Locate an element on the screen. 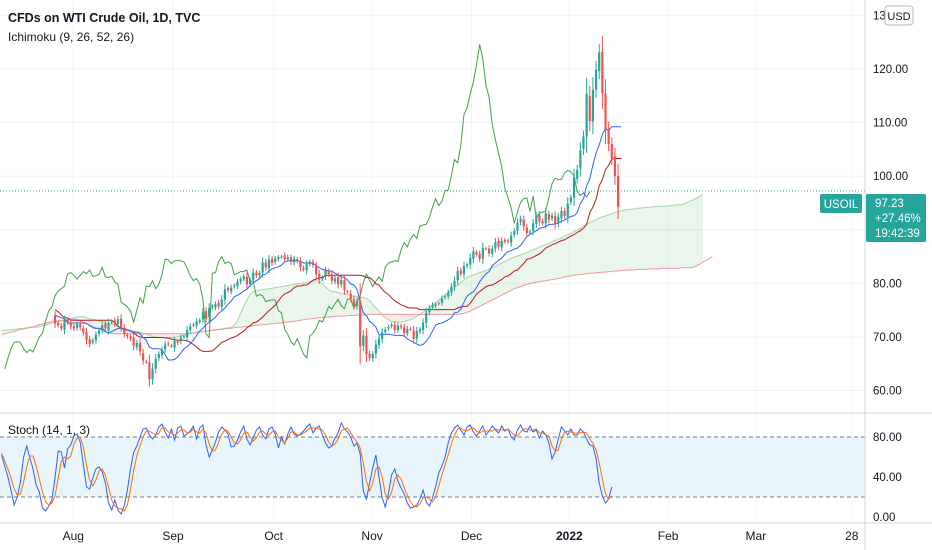  ichimoku-legend: Ichimoku (9, 26, 52, 26) is located at coordinates (71, 37).